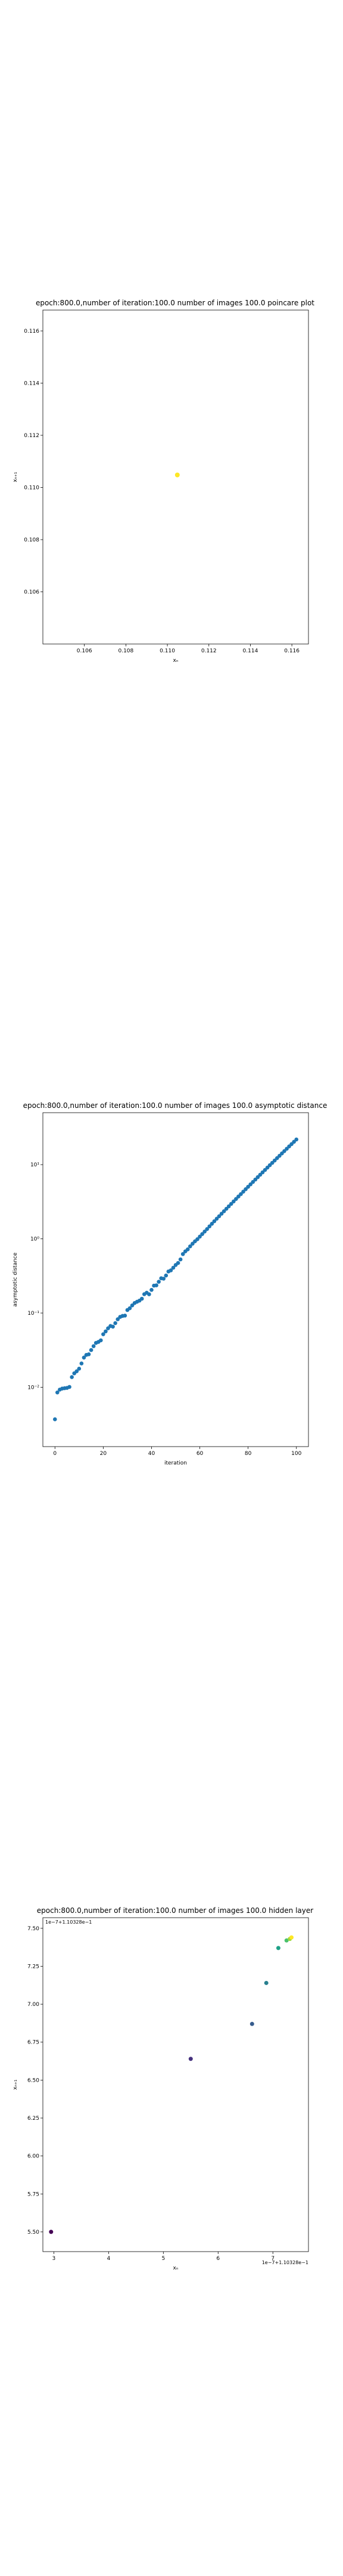  Describe the element at coordinates (176, 2268) in the screenshot. I see `hidden-layer-x-label: xₙ` at that location.